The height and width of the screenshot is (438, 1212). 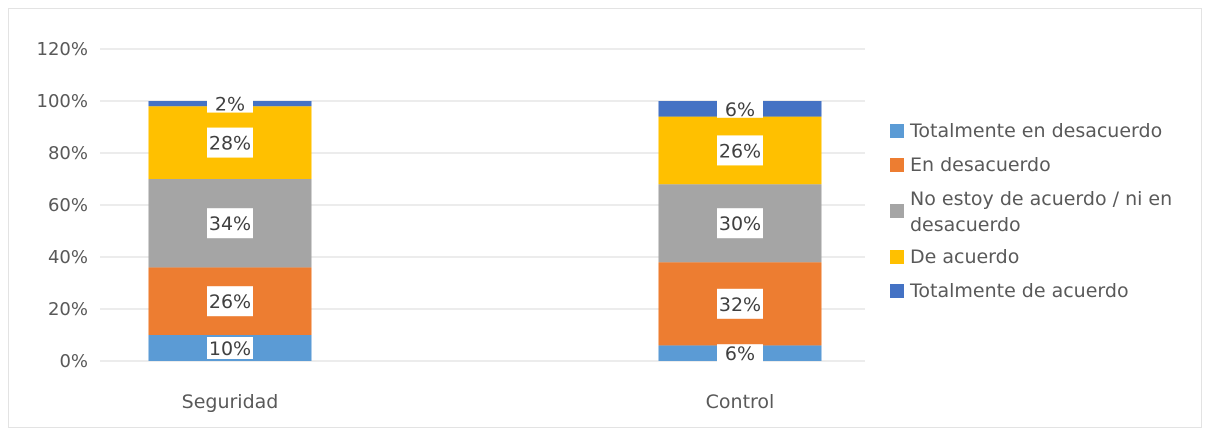 I want to click on y-tick-label: 40%, so click(x=68, y=257).